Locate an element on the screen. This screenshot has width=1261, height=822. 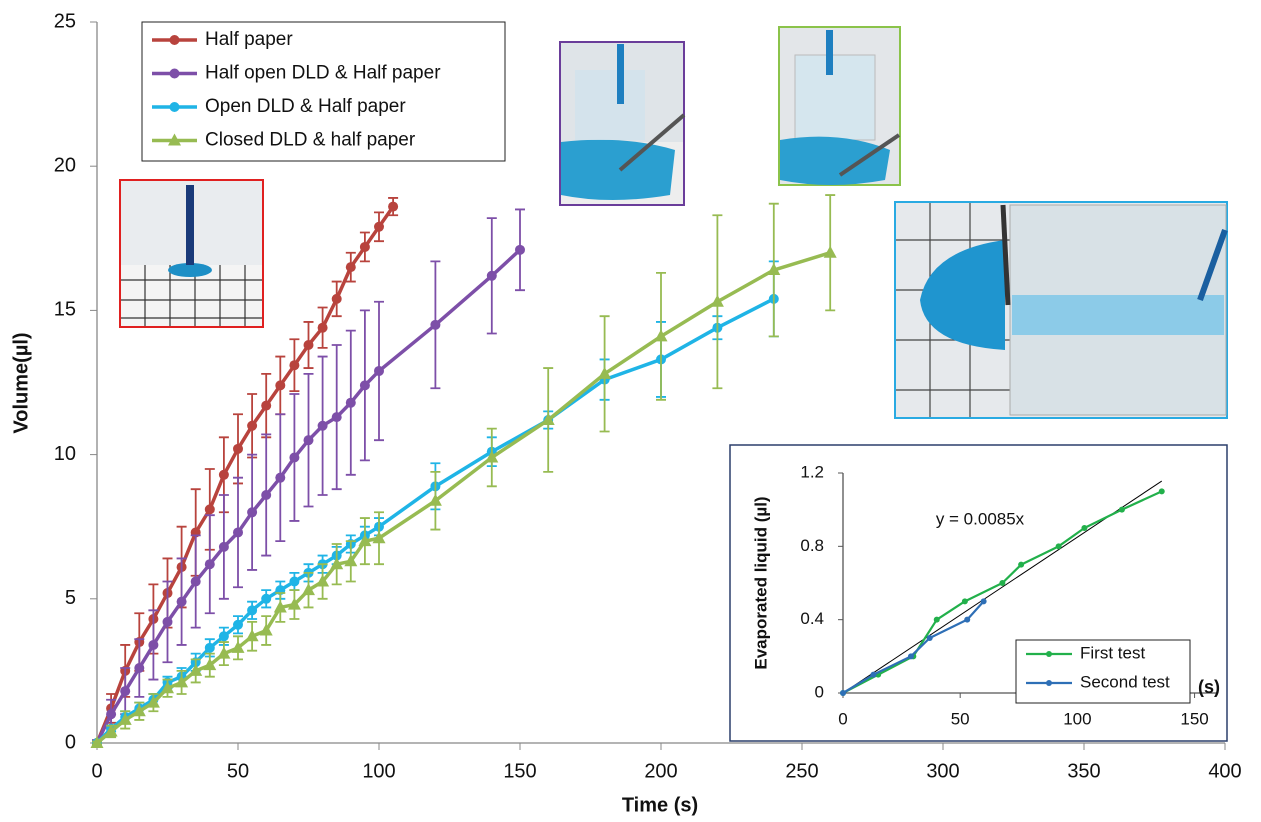
y-tick-label: 0.8 is located at coordinates (812, 545).